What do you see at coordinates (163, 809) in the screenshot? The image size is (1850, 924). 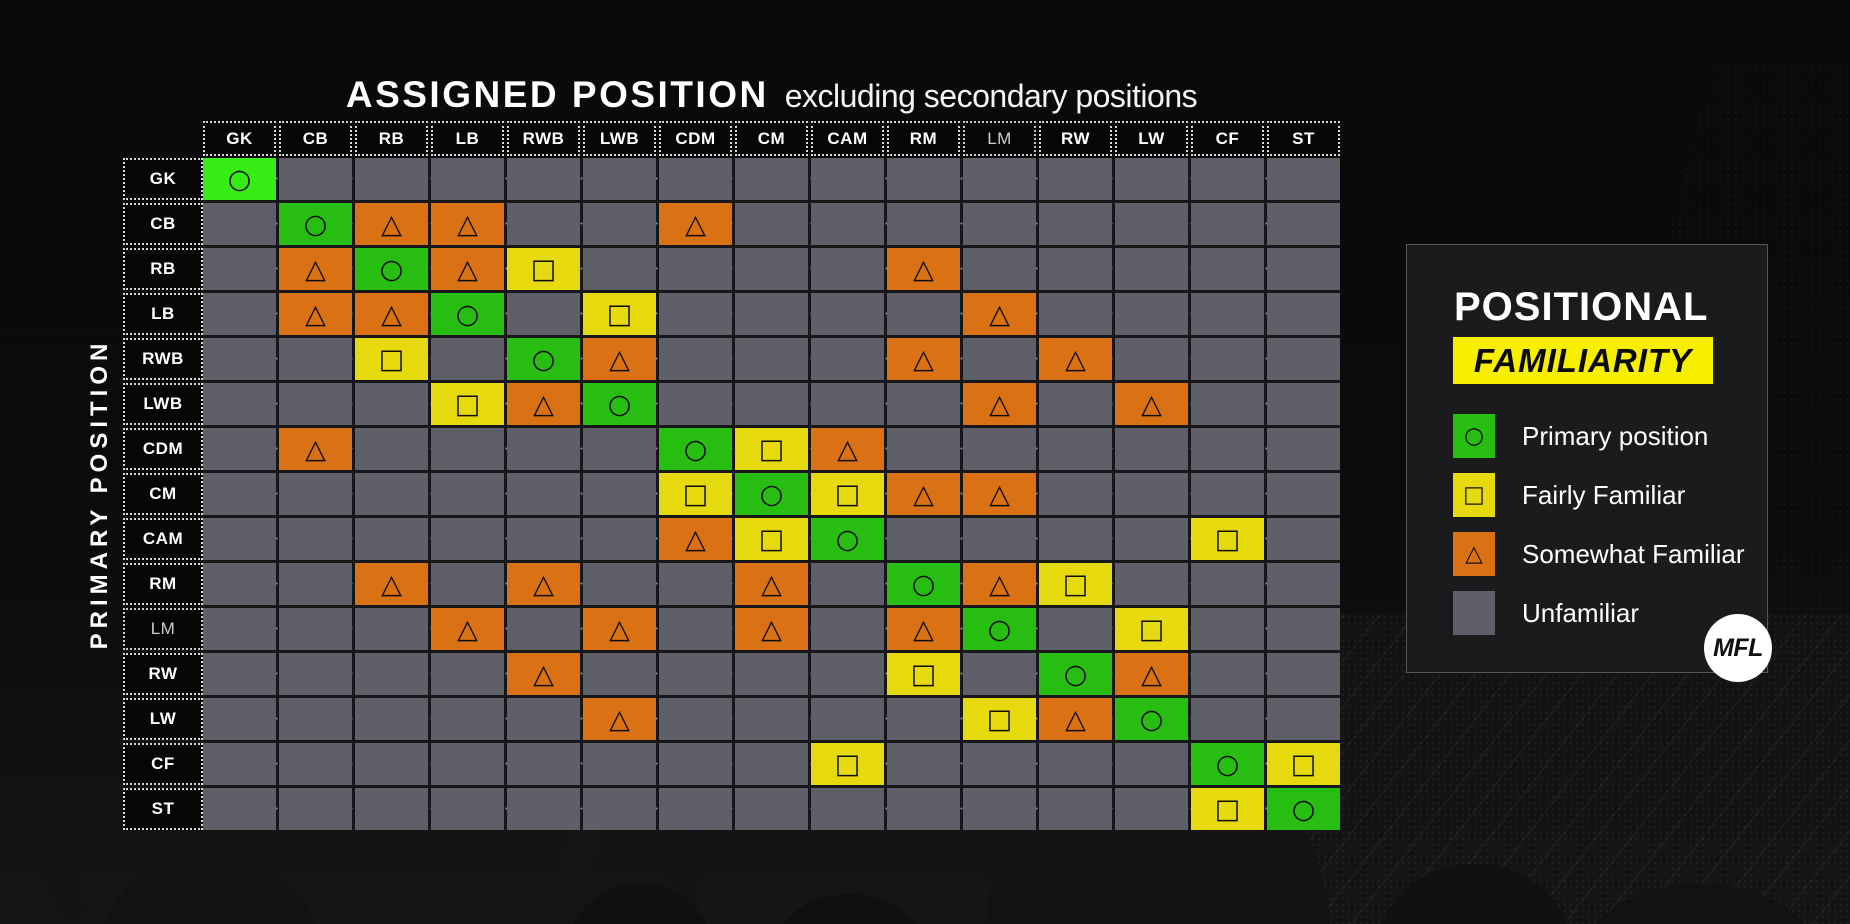 I see `row-header-st: ST` at bounding box center [163, 809].